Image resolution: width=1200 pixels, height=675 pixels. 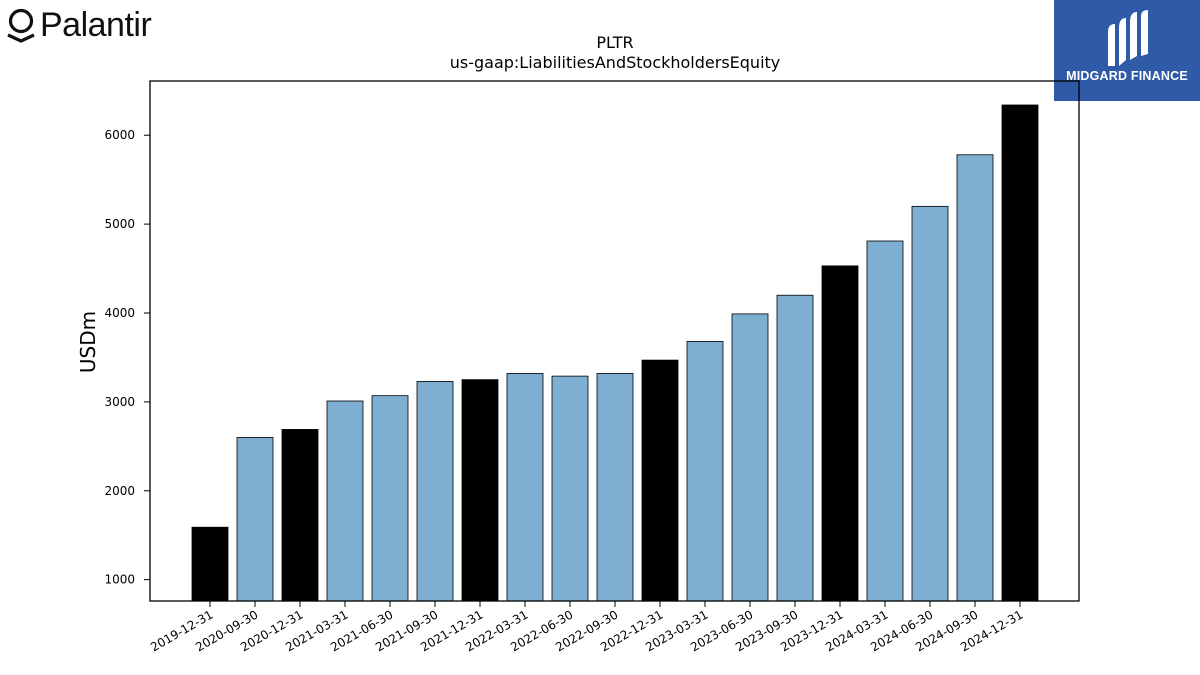 What do you see at coordinates (119, 402) in the screenshot?
I see `y-tick-label: 3000` at bounding box center [119, 402].